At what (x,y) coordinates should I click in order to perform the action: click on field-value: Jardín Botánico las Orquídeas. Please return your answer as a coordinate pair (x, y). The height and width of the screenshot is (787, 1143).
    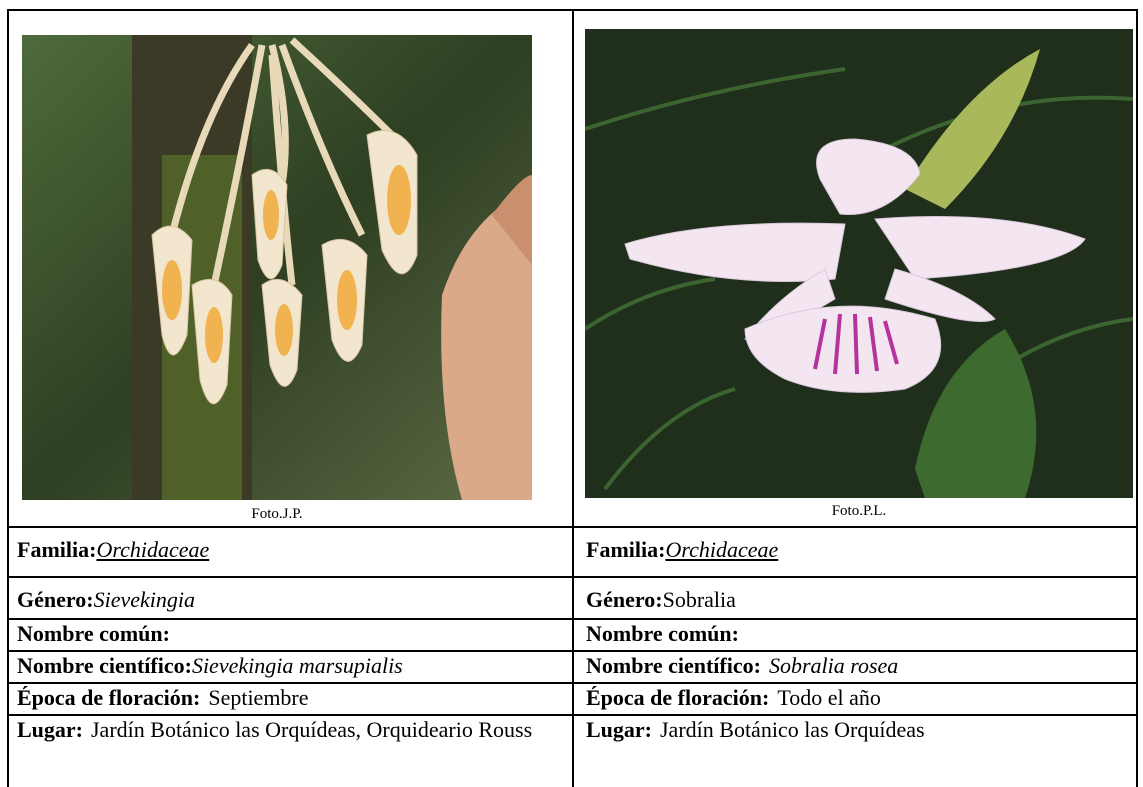
    Looking at the image, I should click on (792, 729).